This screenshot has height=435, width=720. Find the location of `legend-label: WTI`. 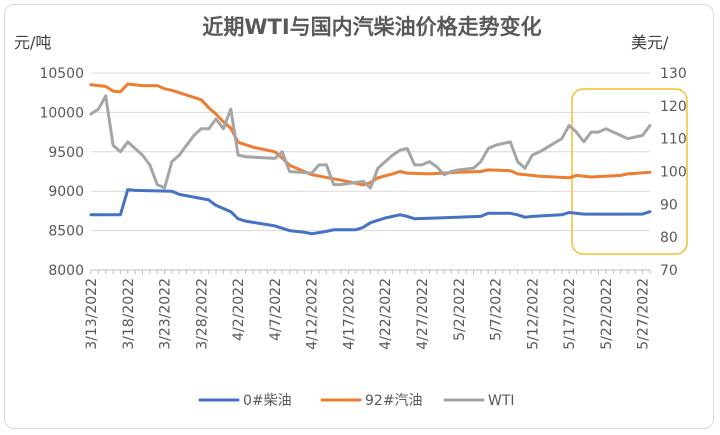

legend-label: WTI is located at coordinates (501, 401).